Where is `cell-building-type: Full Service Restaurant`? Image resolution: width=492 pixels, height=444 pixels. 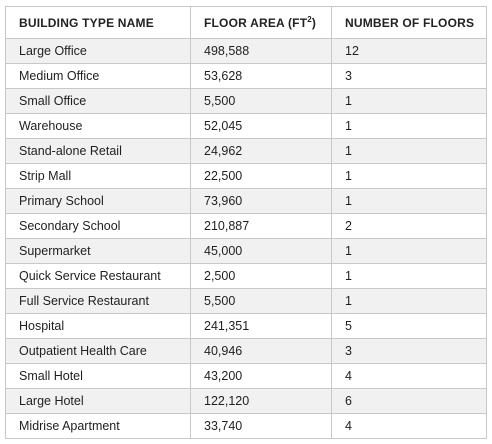 cell-building-type: Full Service Restaurant is located at coordinates (98, 301).